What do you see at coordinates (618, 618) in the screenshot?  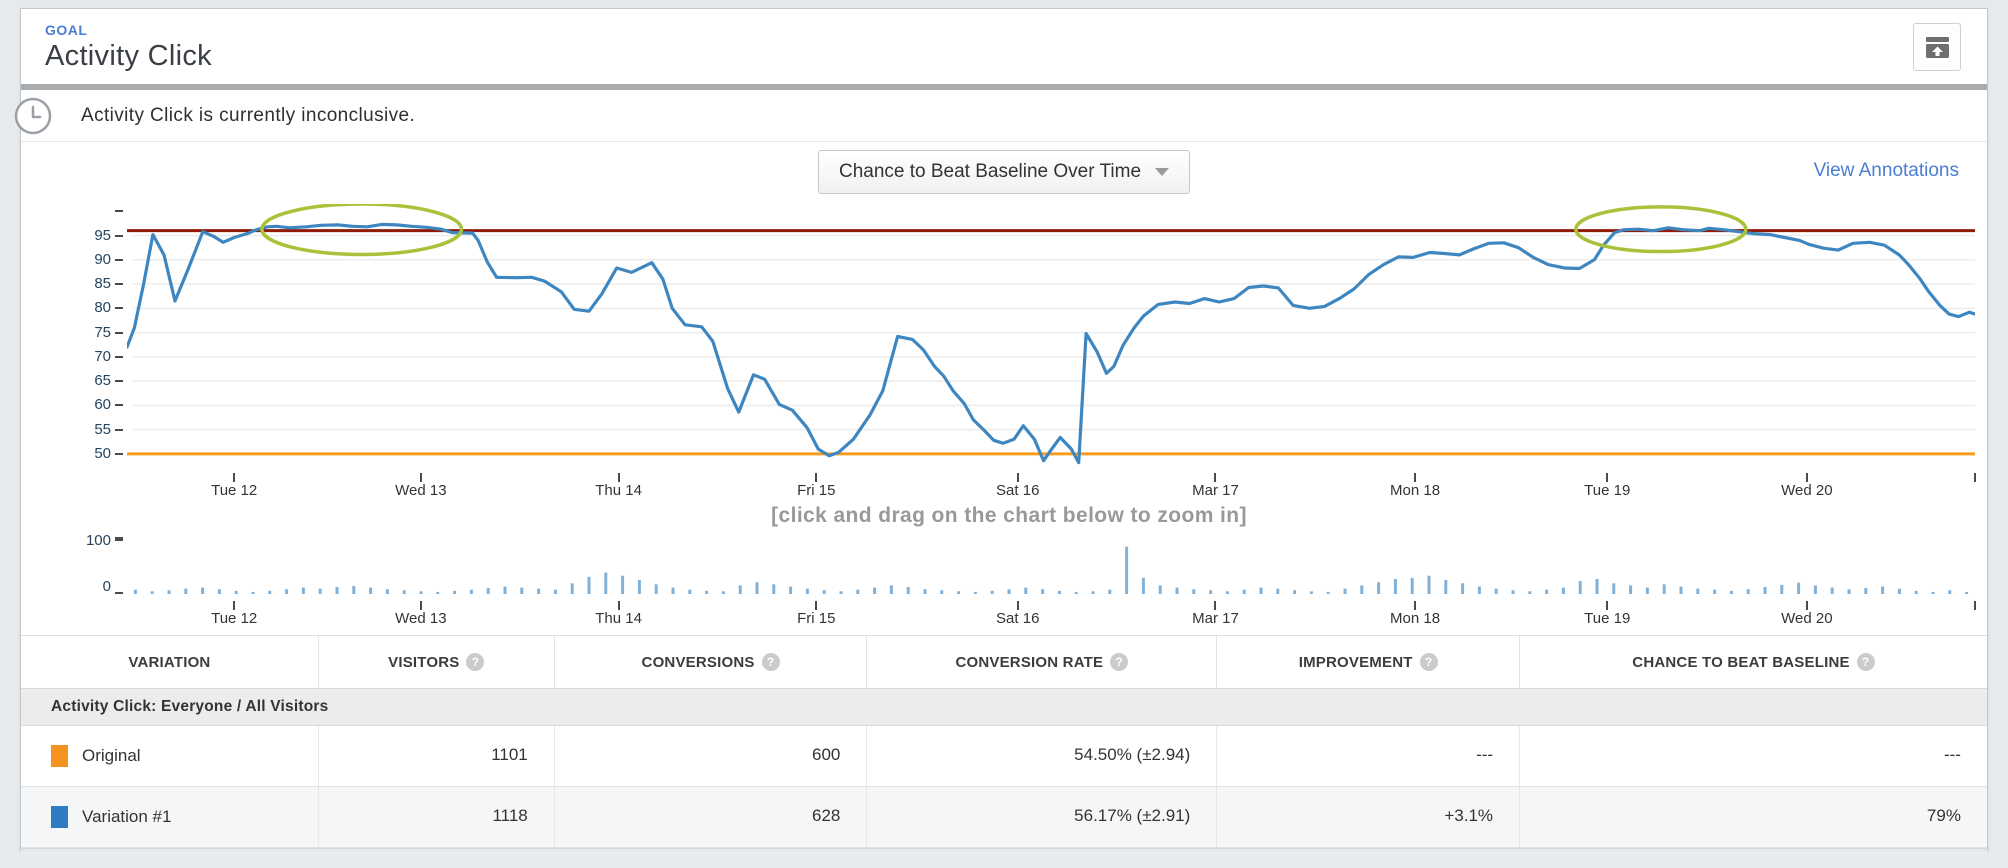 I see `x-tick-label: Thu 14` at bounding box center [618, 618].